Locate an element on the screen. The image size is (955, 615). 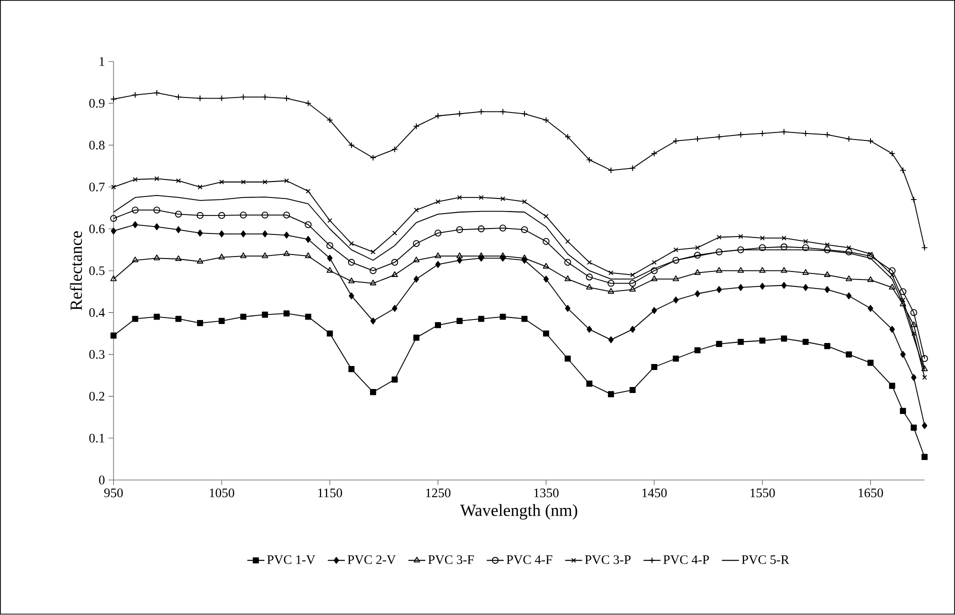
y-tick-label: 0.5 is located at coordinates (97, 271).